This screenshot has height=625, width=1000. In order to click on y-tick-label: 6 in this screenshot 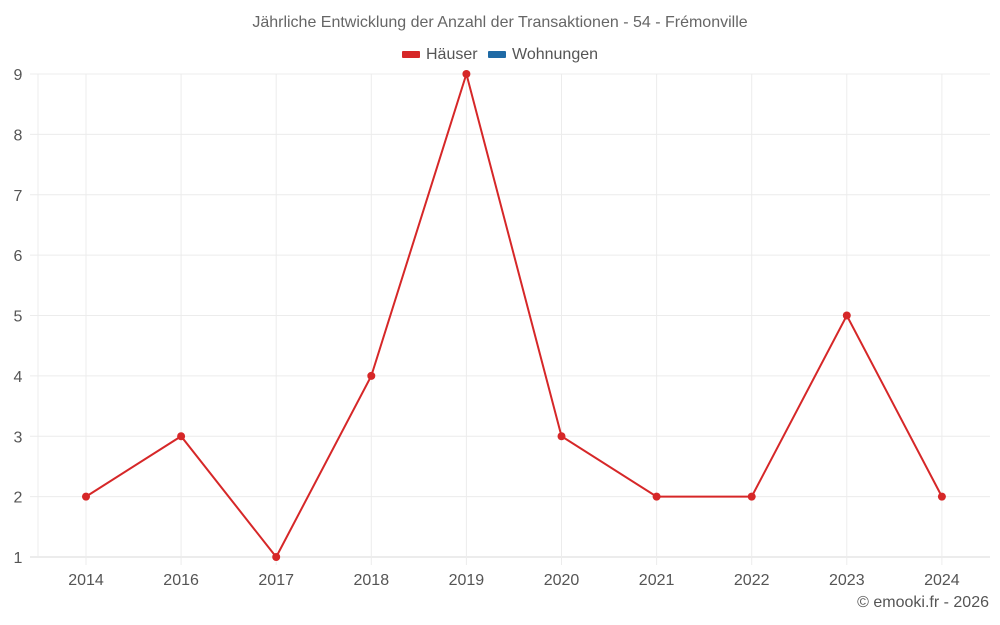, I will do `click(18, 256)`.